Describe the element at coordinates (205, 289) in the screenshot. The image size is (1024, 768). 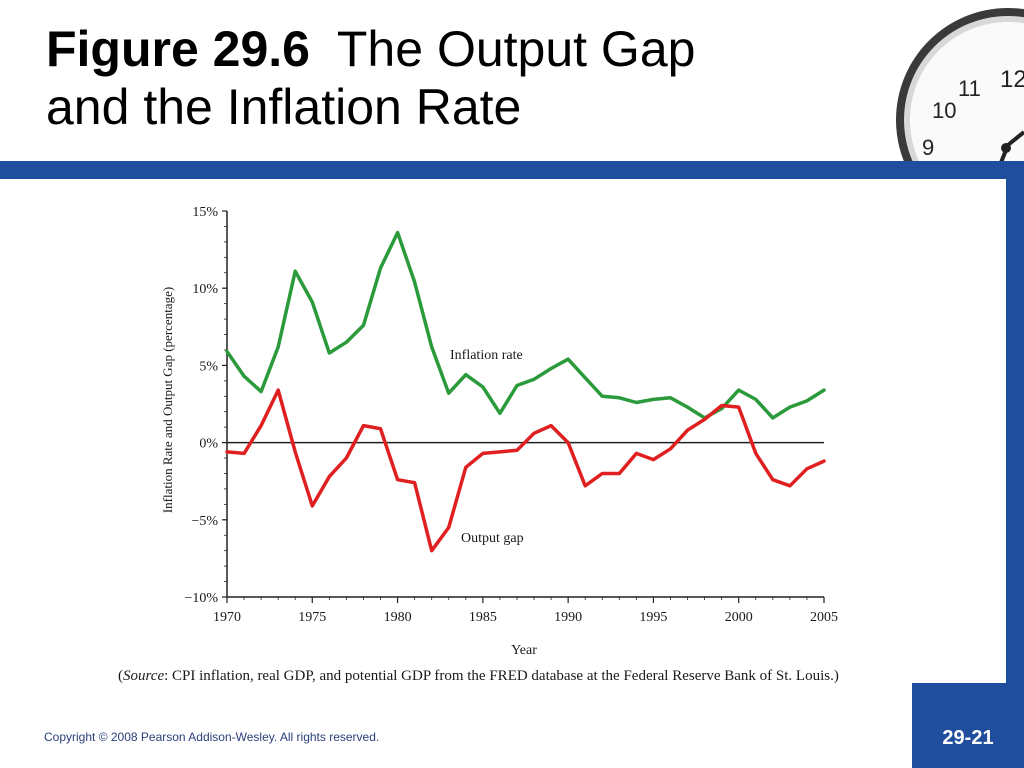
I see `y-tick-label: 10%` at that location.